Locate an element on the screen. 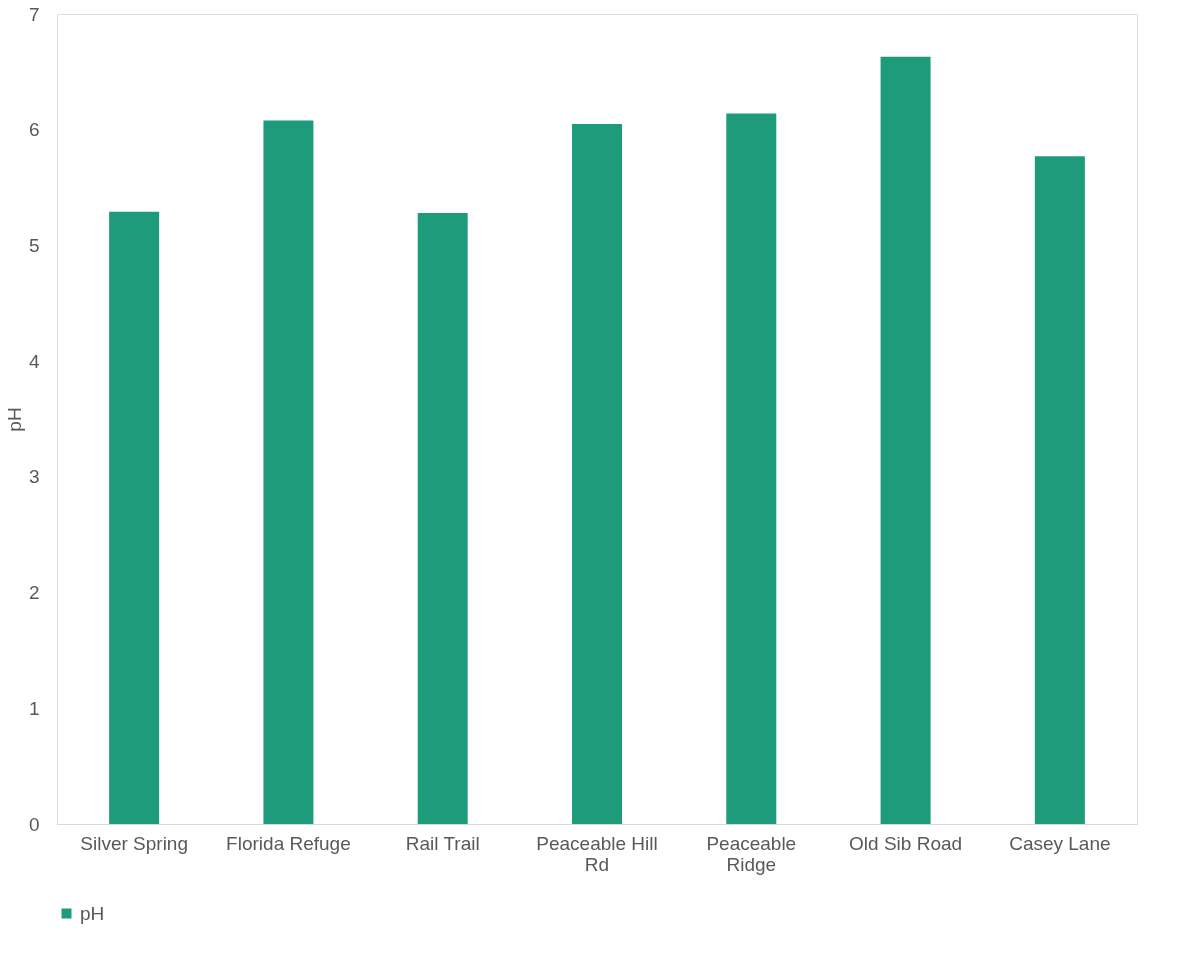 The image size is (1196, 957). y-tick-label: 5 is located at coordinates (34, 245).